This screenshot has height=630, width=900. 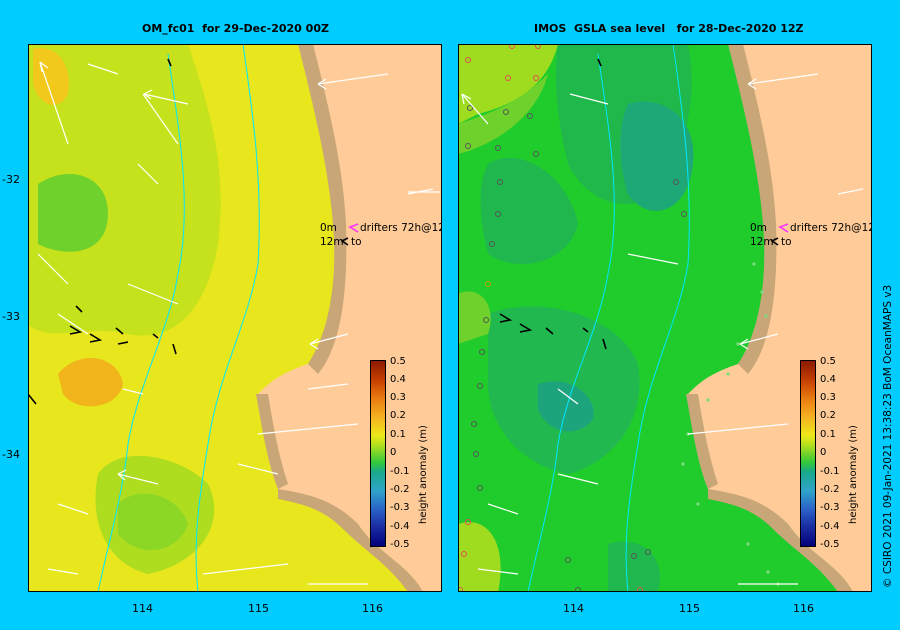 I want to click on right-colorbar-label: height anomaly (m), so click(x=853, y=474).